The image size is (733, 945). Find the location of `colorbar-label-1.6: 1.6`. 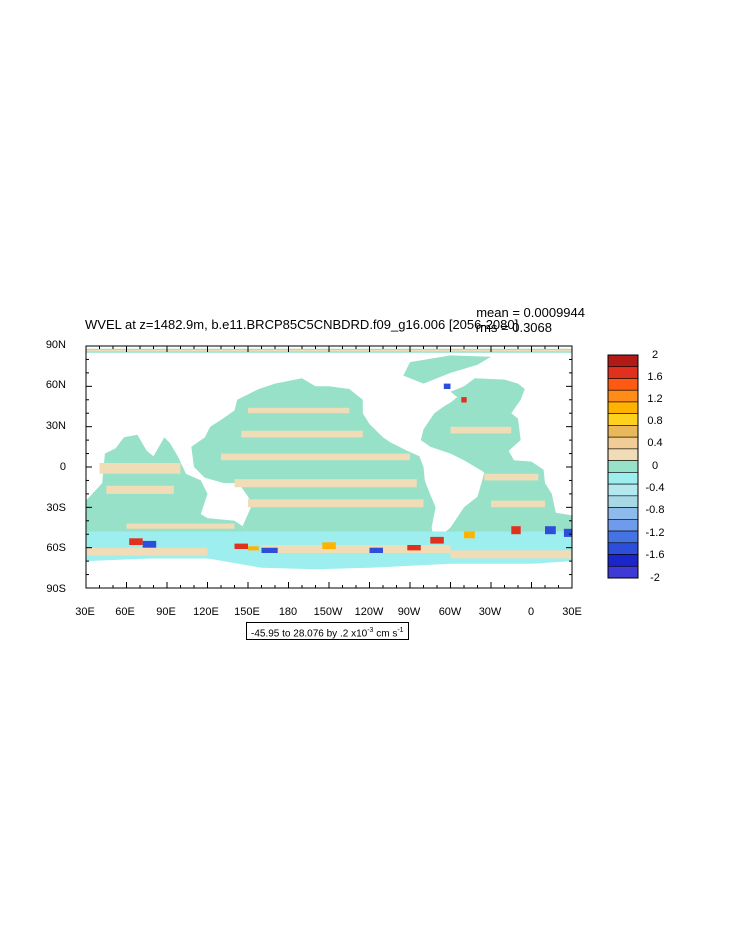

colorbar-label-1.6: 1.6 is located at coordinates (655, 377).